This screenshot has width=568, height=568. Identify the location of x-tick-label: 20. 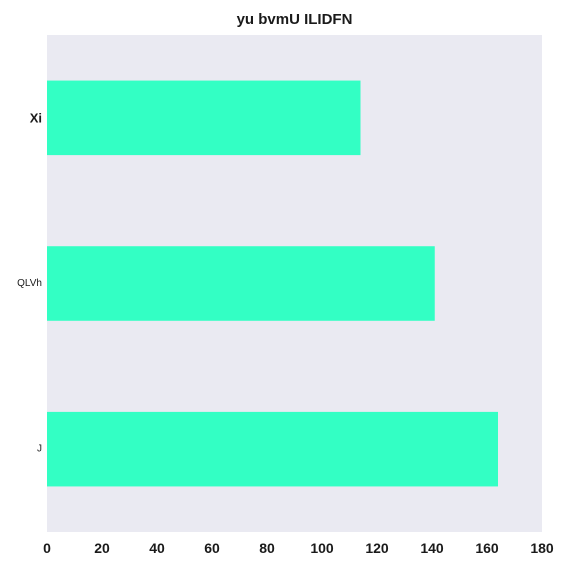
(102, 548).